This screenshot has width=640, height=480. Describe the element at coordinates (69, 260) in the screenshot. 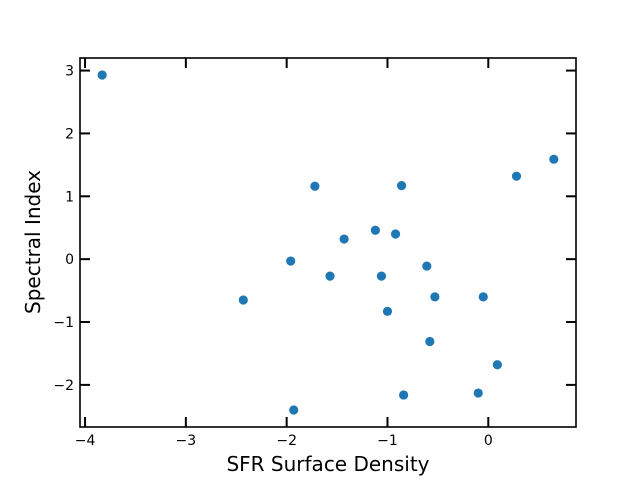

I see `y-tick-label: 0` at that location.